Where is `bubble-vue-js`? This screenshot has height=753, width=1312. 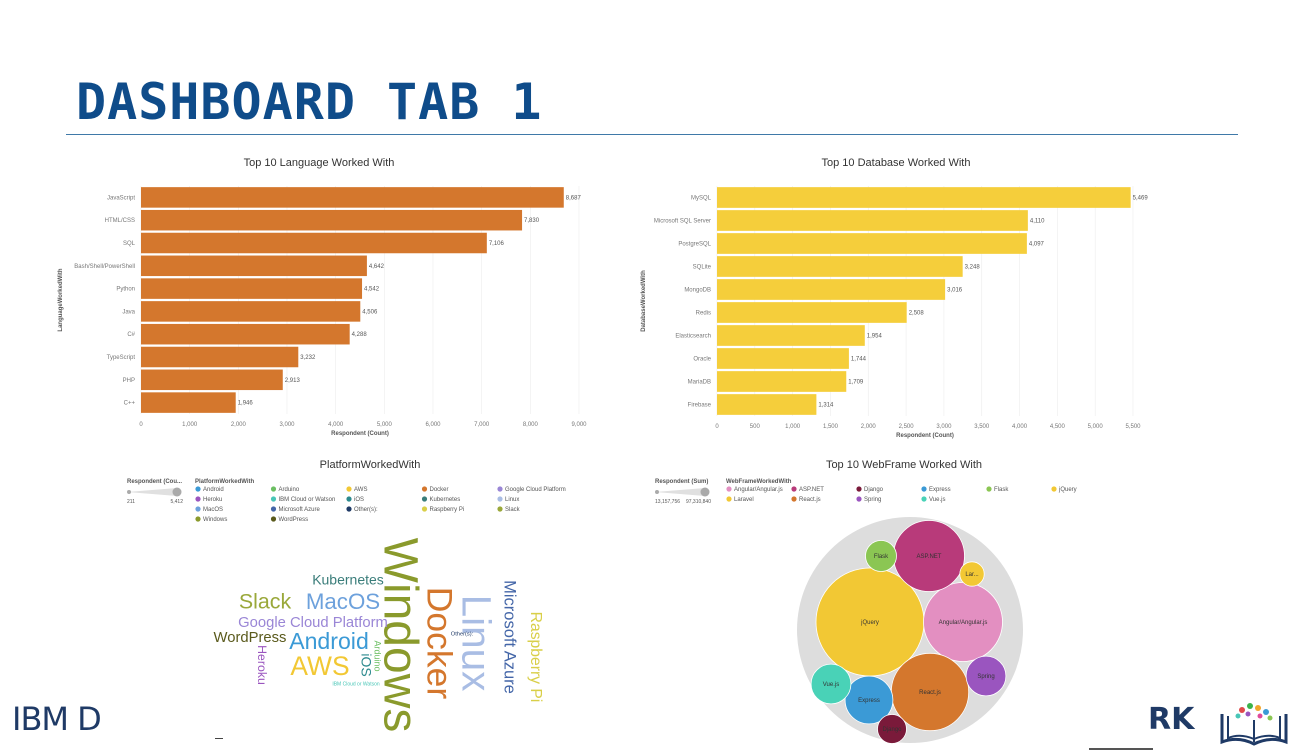 bubble-vue-js is located at coordinates (831, 684).